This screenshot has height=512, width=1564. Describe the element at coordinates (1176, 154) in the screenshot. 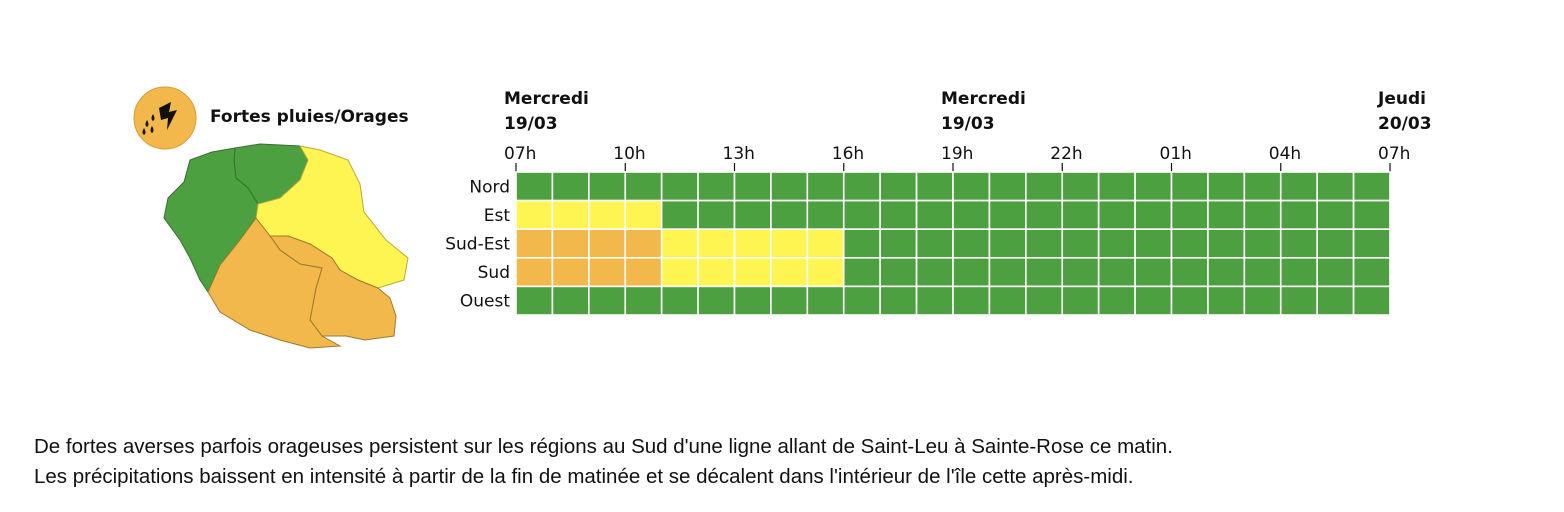

I see `tick-label: 01h` at that location.